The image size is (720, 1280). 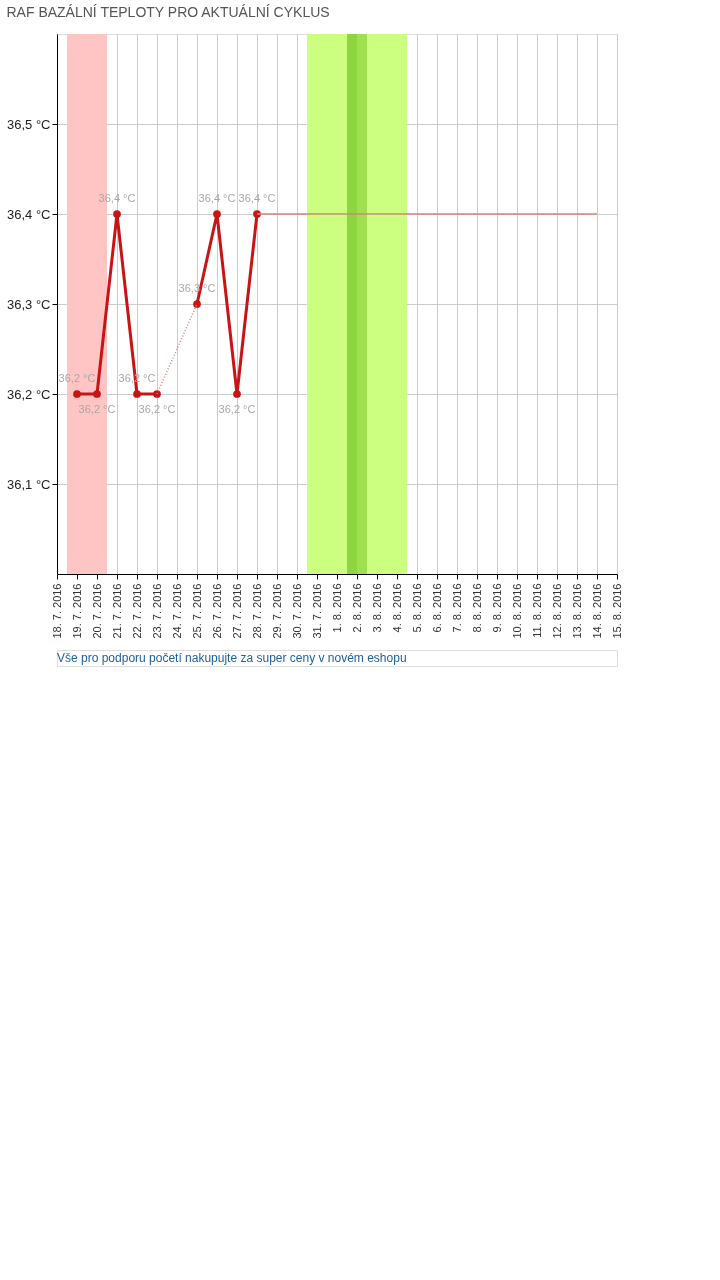 I want to click on x-tick-label: 31. 7. 2016, so click(x=316, y=611).